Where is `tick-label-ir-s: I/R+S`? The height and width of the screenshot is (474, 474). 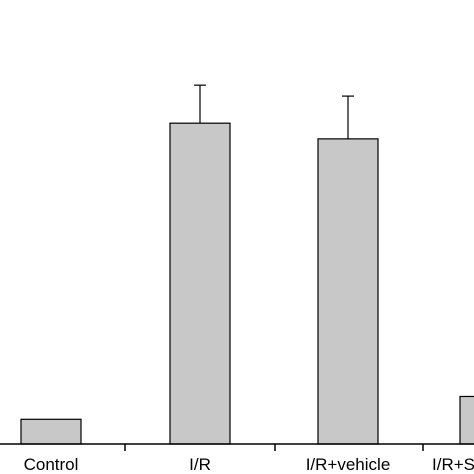
tick-label-ir-s: I/R+S is located at coordinates (453, 464).